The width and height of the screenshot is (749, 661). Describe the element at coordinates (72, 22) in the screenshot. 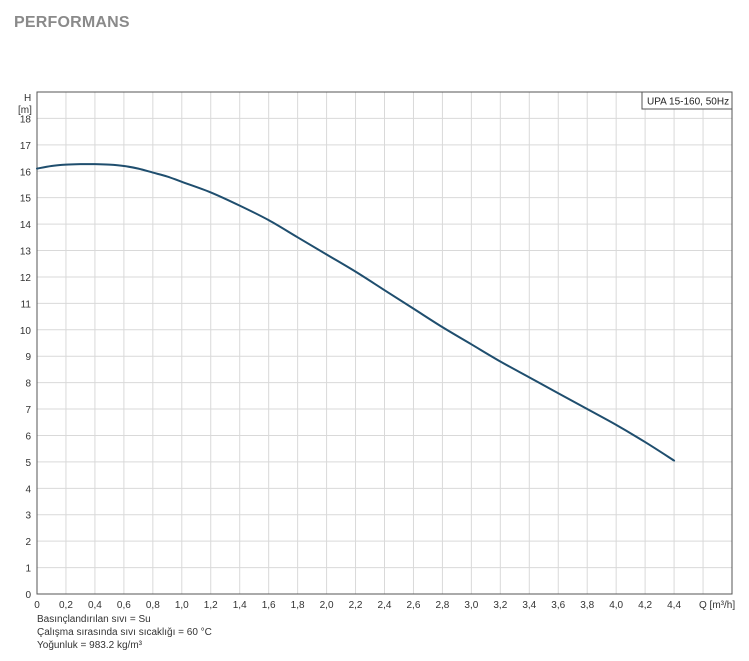

I see `section-title: PERFORMANS` at that location.